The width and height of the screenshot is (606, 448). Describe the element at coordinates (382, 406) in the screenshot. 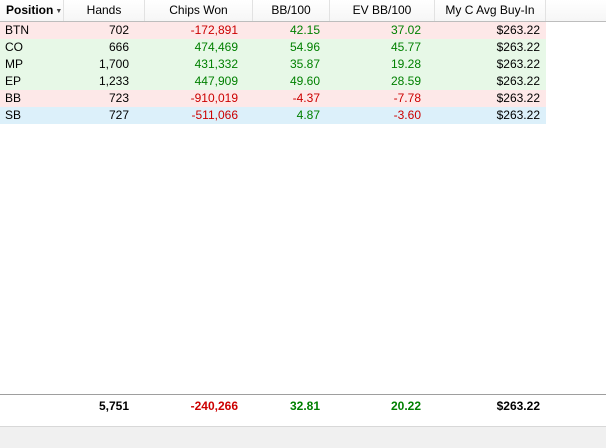

I see `totals-ev-bb100: 20.22` at that location.